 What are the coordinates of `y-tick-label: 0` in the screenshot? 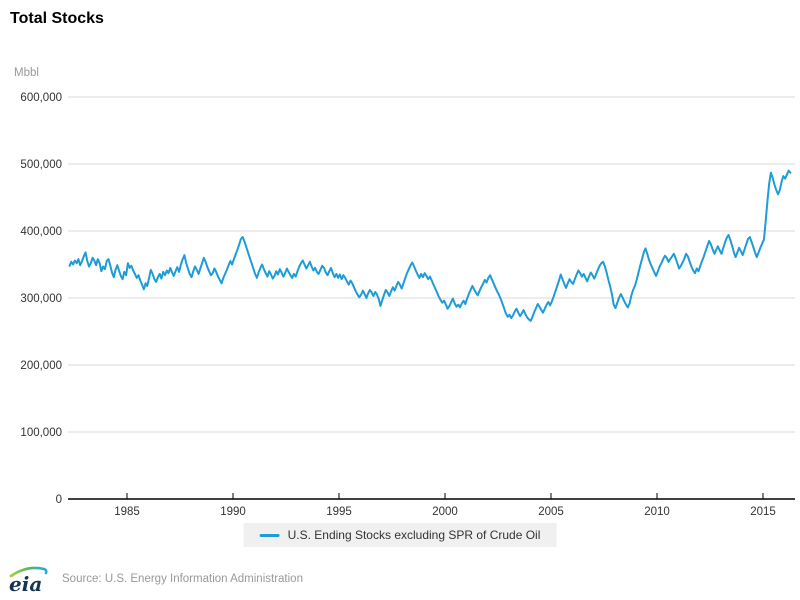 It's located at (59, 500).